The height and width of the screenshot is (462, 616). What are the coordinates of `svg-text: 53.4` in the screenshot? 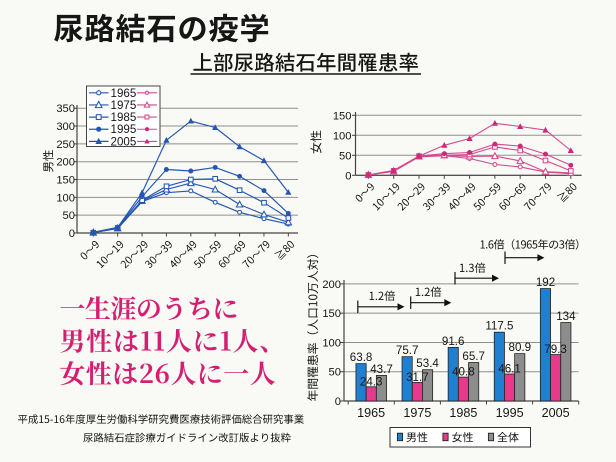 It's located at (427, 363).